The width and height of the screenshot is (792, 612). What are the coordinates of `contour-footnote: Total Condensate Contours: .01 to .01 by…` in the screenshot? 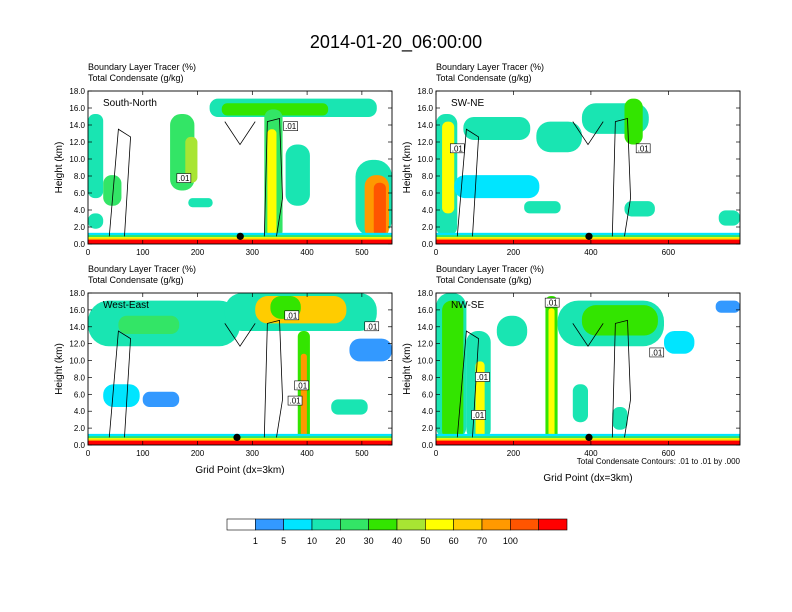 It's located at (659, 461).